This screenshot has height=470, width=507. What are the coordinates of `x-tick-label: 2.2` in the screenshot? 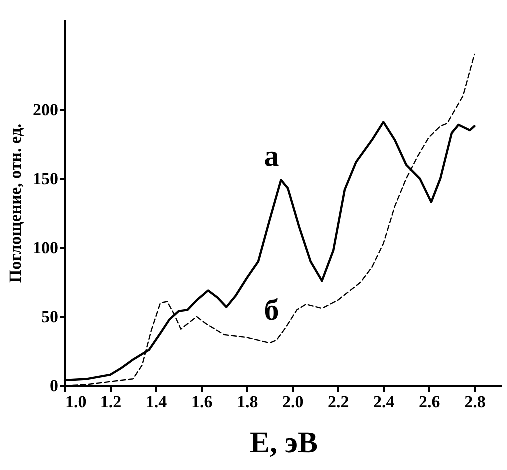 It's located at (339, 402).